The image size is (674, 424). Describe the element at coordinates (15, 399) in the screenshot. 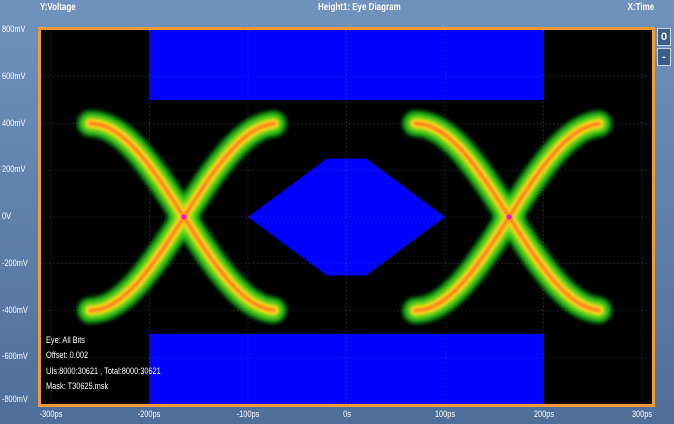

I see `y-tick-label: -800mV` at that location.